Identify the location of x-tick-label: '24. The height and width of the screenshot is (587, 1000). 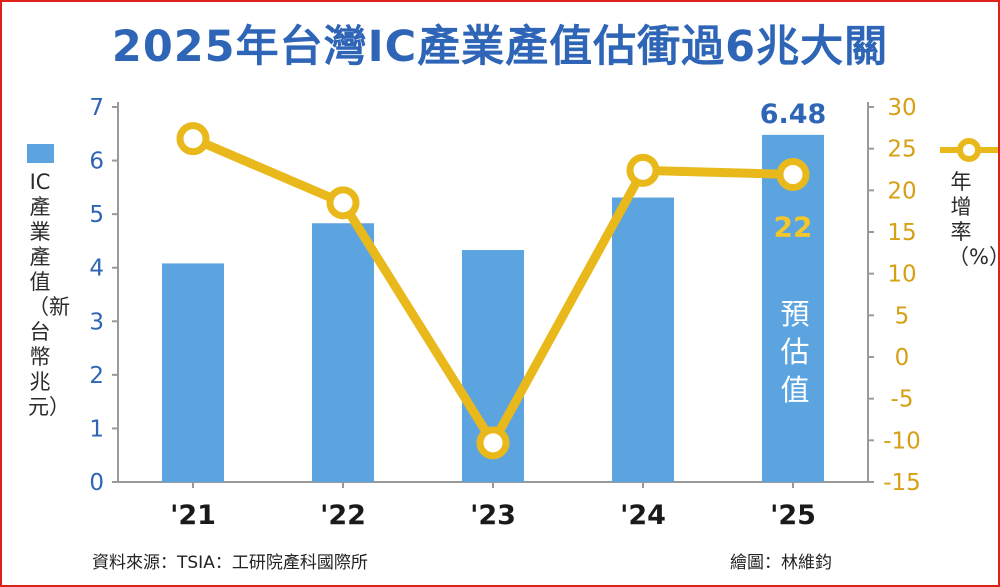
(643, 515).